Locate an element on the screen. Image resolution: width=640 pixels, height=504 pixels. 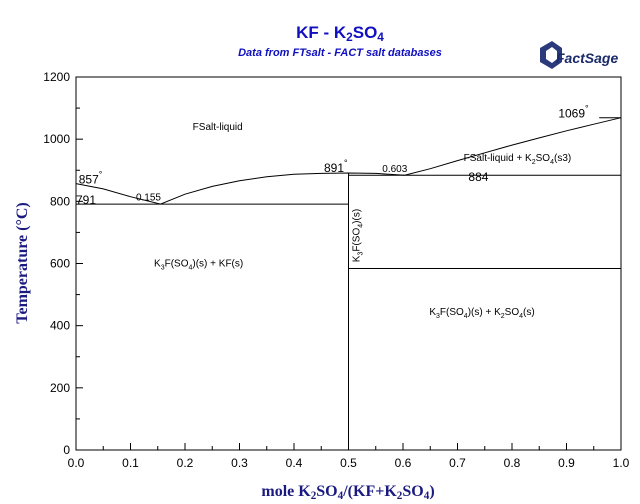
y-tick-label: 200 is located at coordinates (60, 388).